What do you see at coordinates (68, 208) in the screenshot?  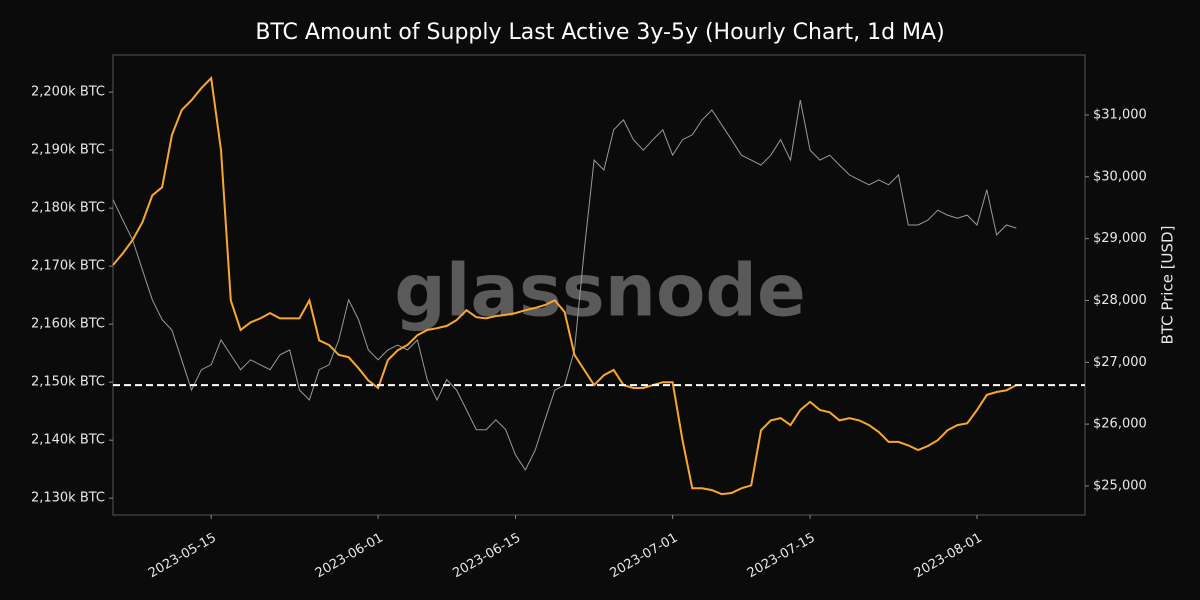 I see `y-tick-label: 2,180k BTC` at bounding box center [68, 208].